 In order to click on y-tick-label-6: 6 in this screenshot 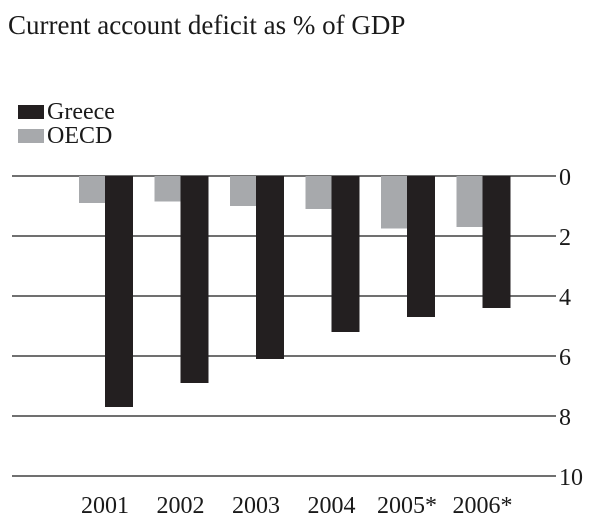, I will do `click(565, 358)`.